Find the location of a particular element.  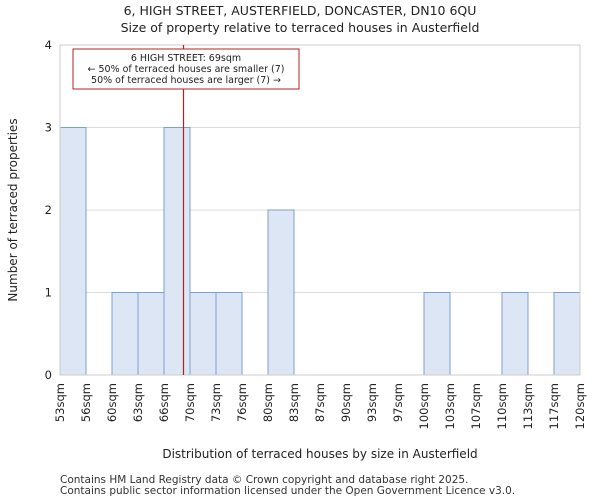

x-tick-label-66sqm: 66sqm is located at coordinates (164, 402).